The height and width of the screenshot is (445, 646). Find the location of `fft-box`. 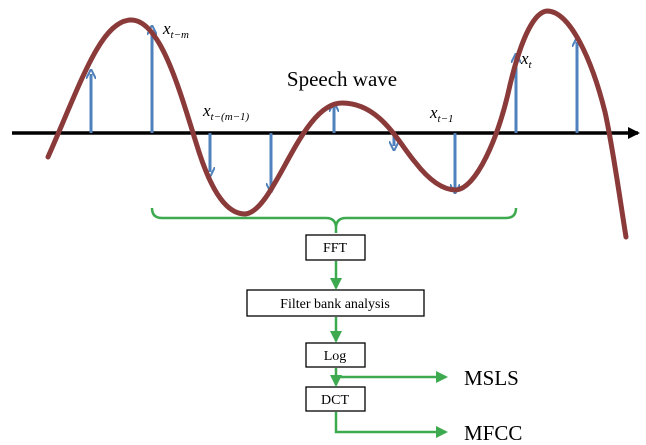

fft-box is located at coordinates (335, 247).